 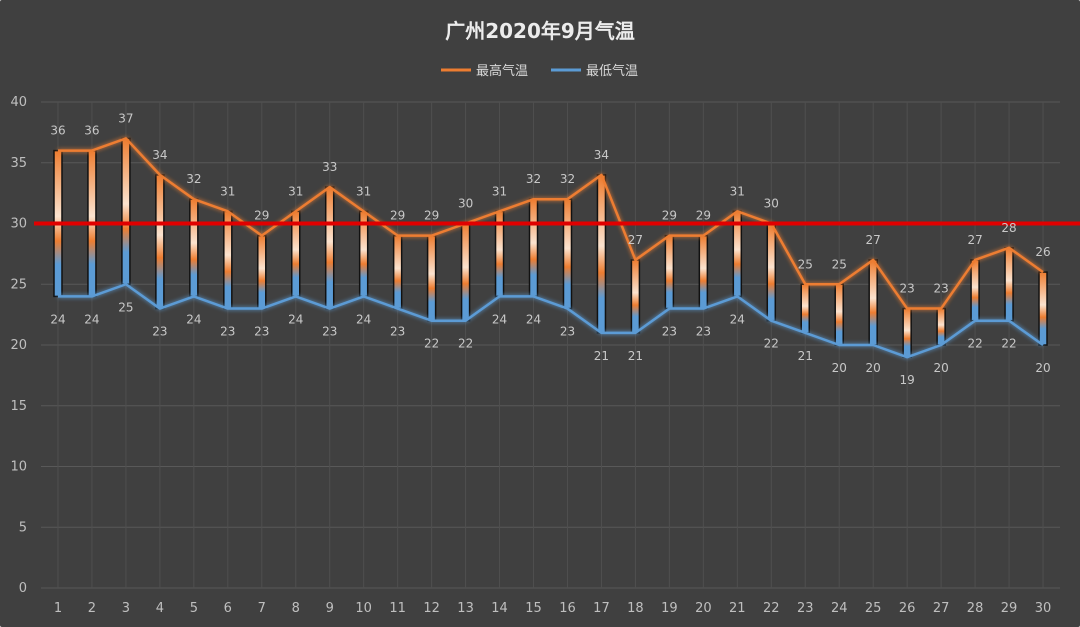 I want to click on x-tick-label: 15, so click(x=533, y=608).